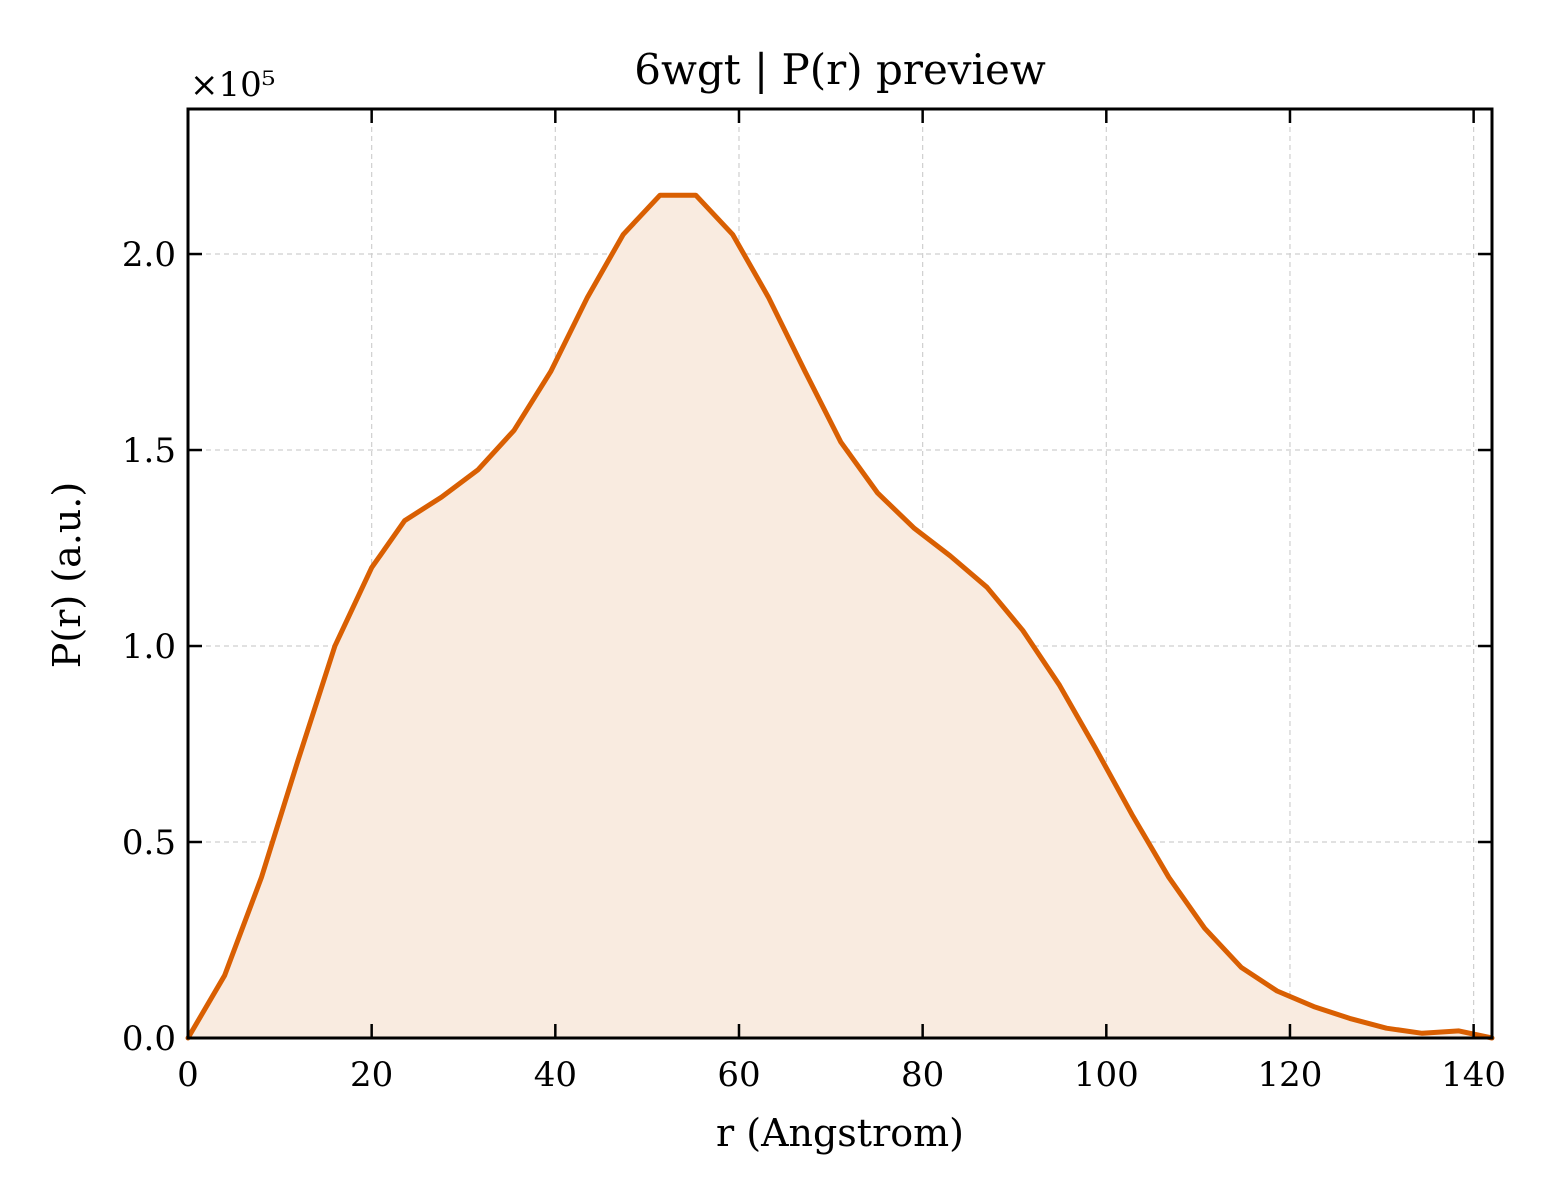  I want to click on y-scale-label: ×10⁵, so click(232, 85).